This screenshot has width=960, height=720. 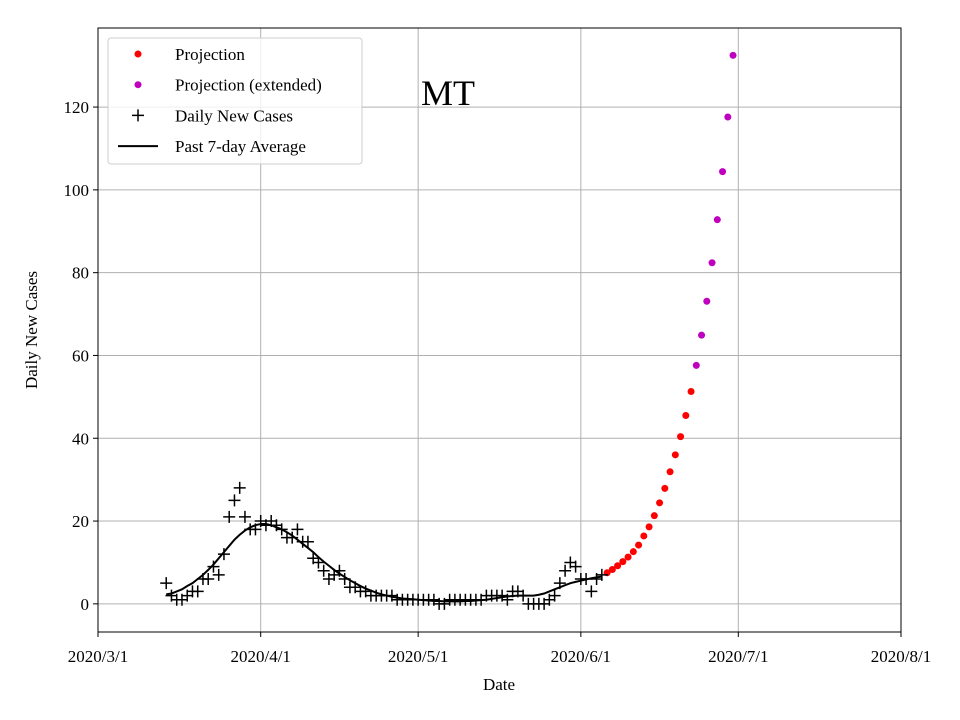 What do you see at coordinates (77, 107) in the screenshot?
I see `y-tick-label: 120` at bounding box center [77, 107].